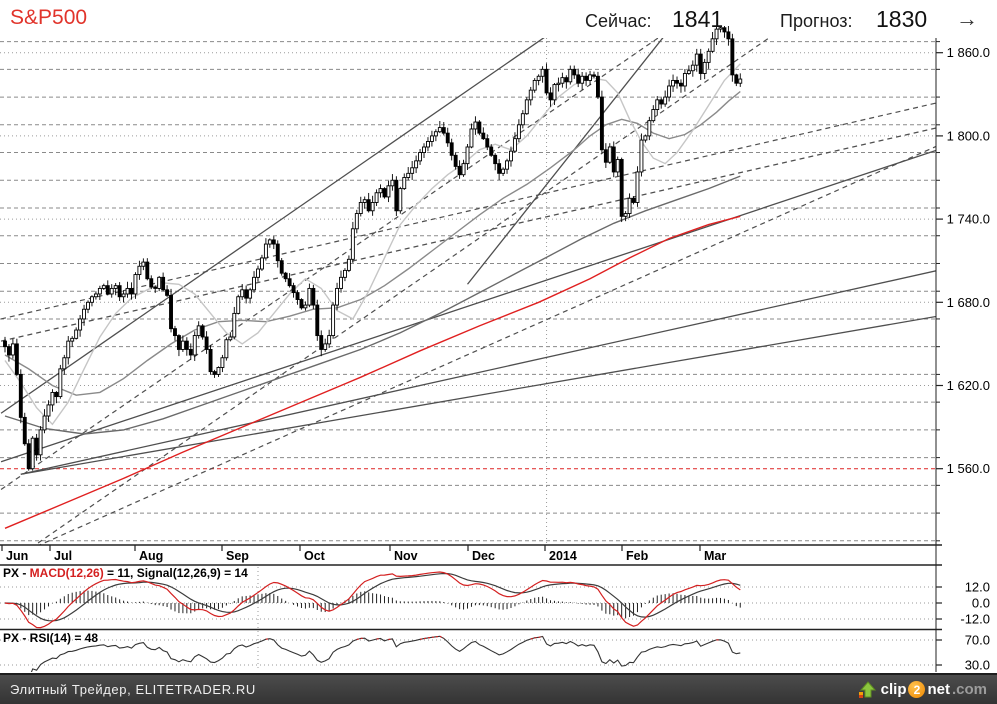 Image resolution: width=997 pixels, height=704 pixels. What do you see at coordinates (390, 639) in the screenshot?
I see `rsi-overbought-segment` at bounding box center [390, 639].